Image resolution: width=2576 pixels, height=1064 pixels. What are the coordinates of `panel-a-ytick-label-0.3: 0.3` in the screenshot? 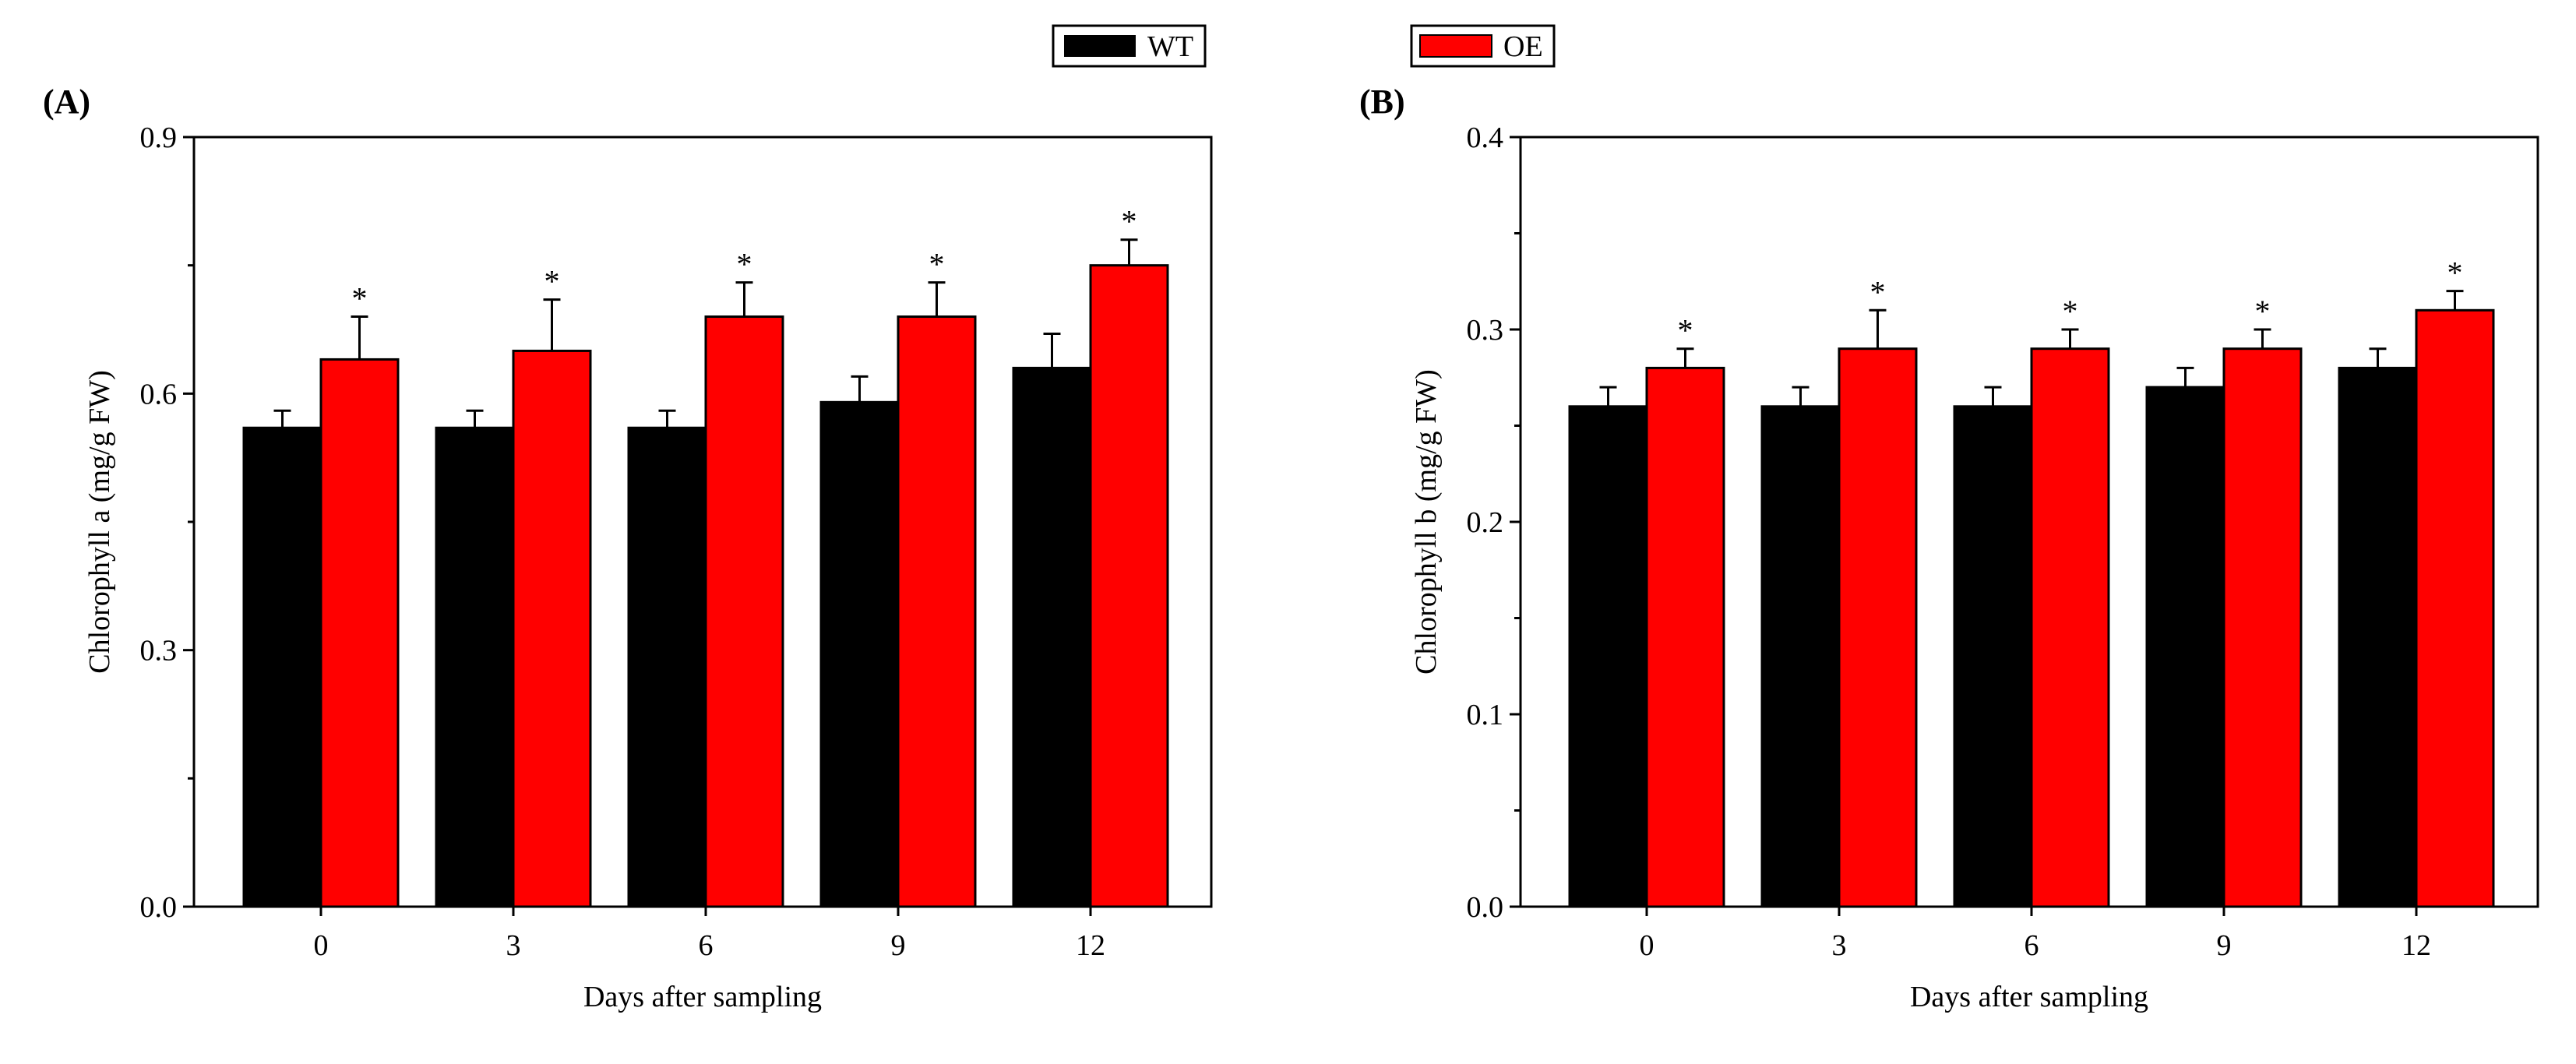 It's located at (159, 651).